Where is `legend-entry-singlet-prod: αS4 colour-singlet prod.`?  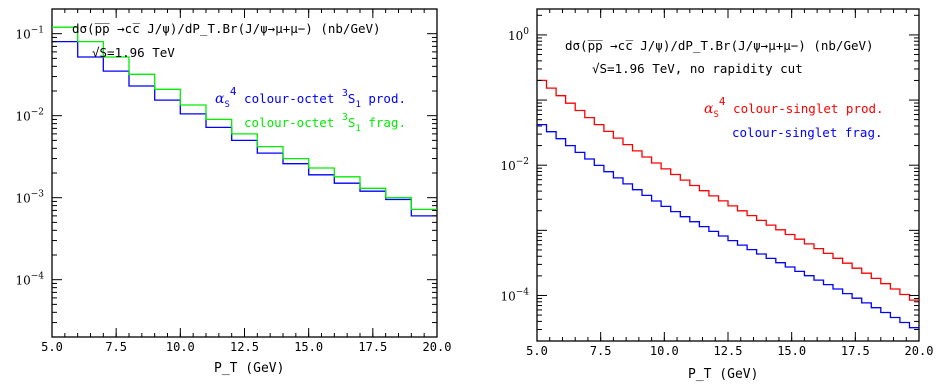 legend-entry-singlet-prod: αS4 colour-singlet prod. is located at coordinates (794, 107).